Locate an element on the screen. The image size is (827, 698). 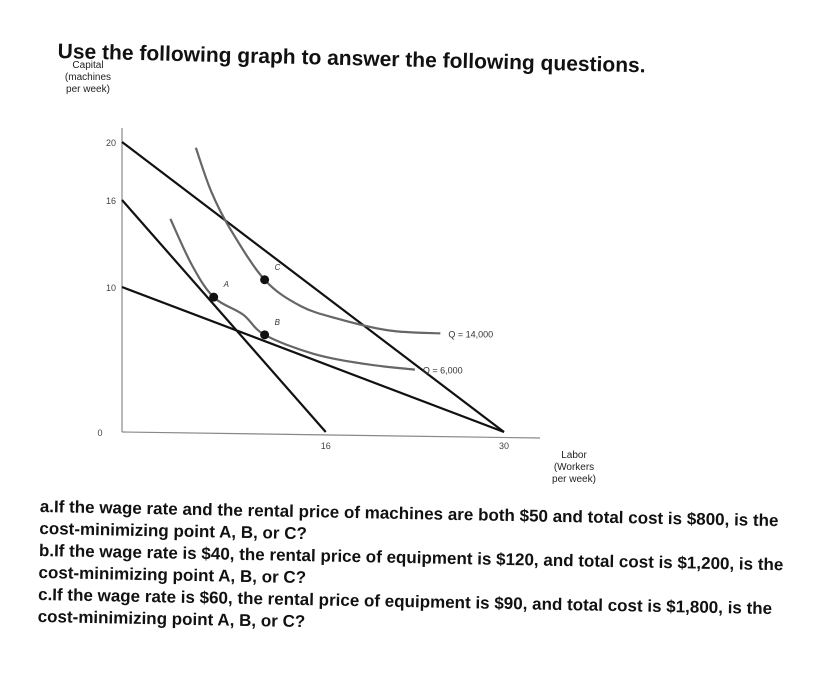
point-label: A is located at coordinates (226, 284).